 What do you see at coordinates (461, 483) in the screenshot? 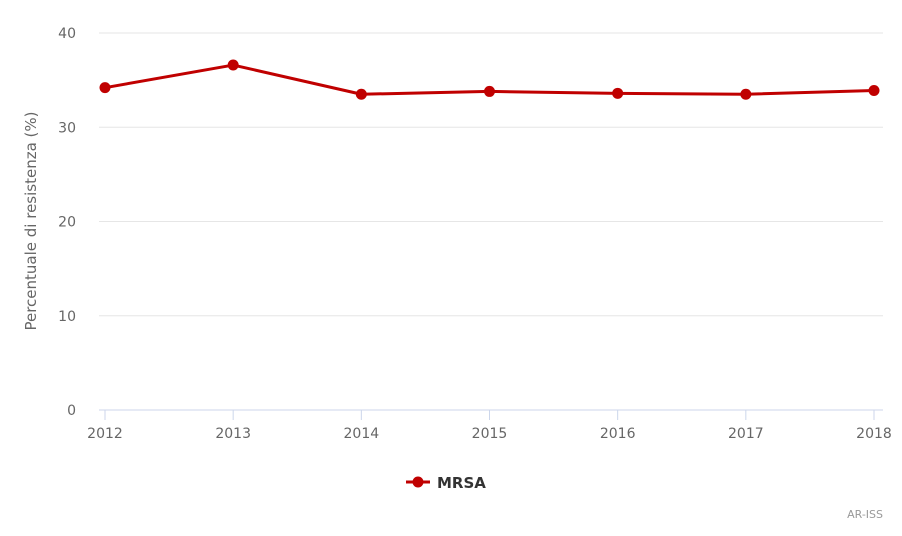
I see `legend-label-mrsa: MRSA` at bounding box center [461, 483].